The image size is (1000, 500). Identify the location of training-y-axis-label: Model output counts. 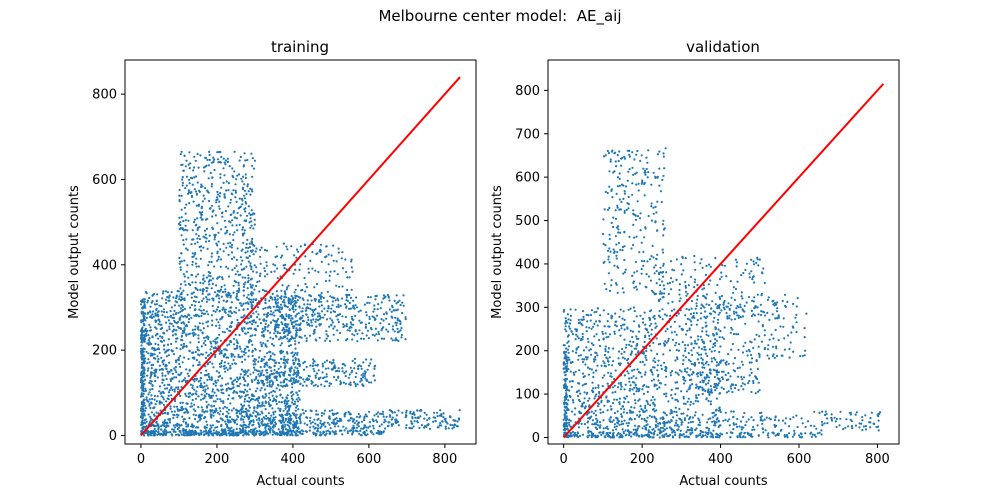
(74, 252).